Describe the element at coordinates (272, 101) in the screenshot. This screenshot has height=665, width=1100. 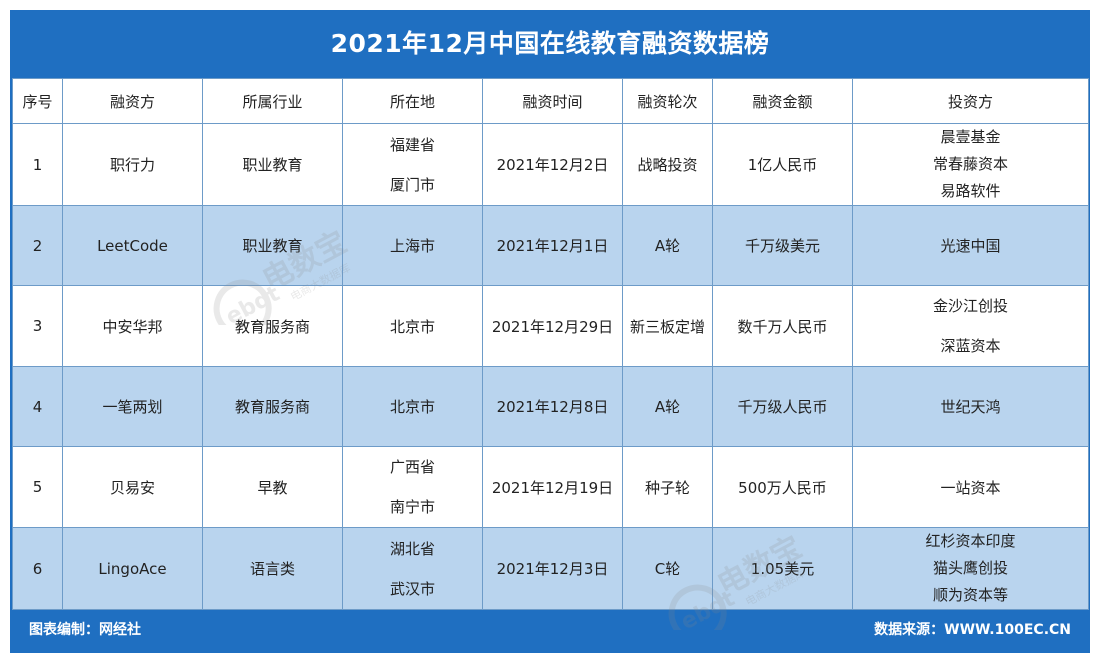
I see `column-header-industry: 所属行业` at that location.